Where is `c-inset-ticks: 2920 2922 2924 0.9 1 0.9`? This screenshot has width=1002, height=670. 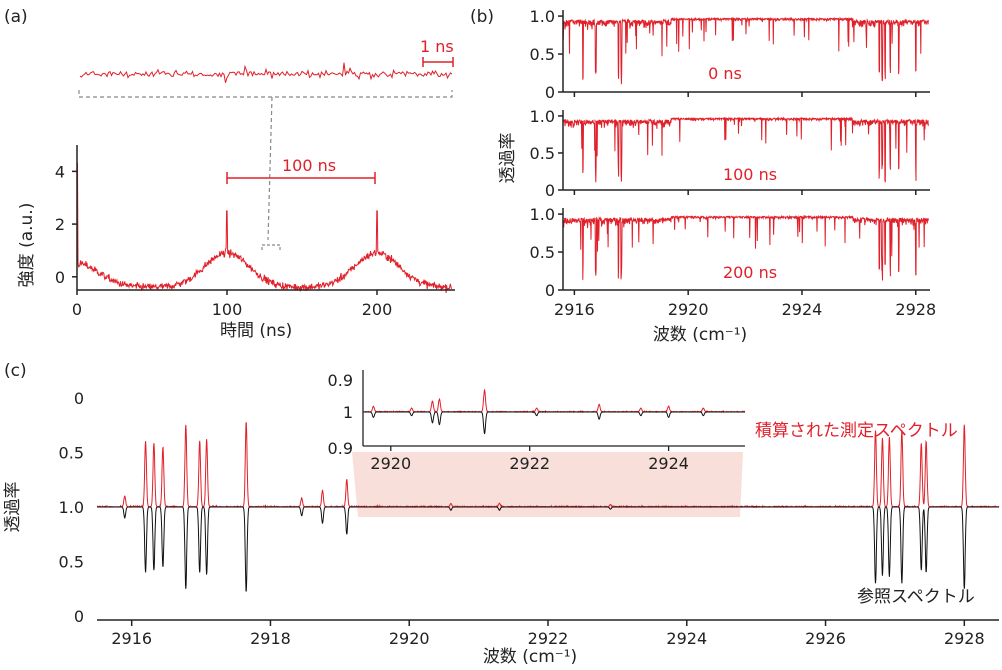
c-inset-ticks: 2920 2922 2924 0.9 1 0.9 is located at coordinates (508, 422).